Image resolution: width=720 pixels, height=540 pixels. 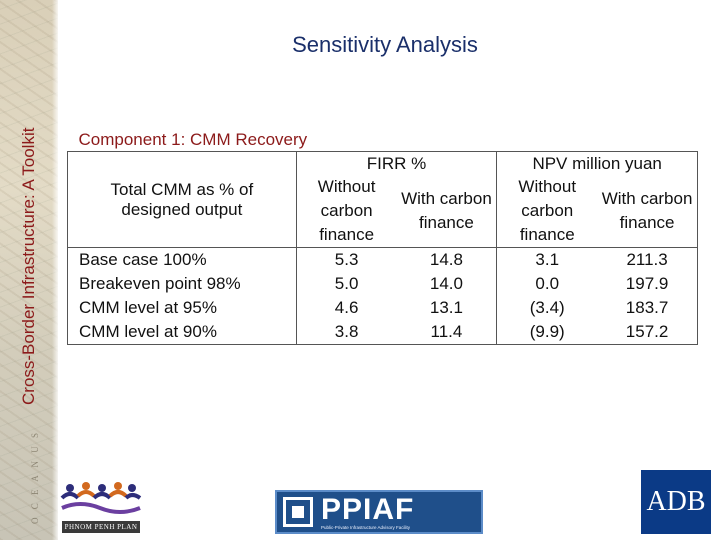 What do you see at coordinates (28, 266) in the screenshot?
I see `side-title: Cross-Border Infrastructure: A Toolkit` at bounding box center [28, 266].